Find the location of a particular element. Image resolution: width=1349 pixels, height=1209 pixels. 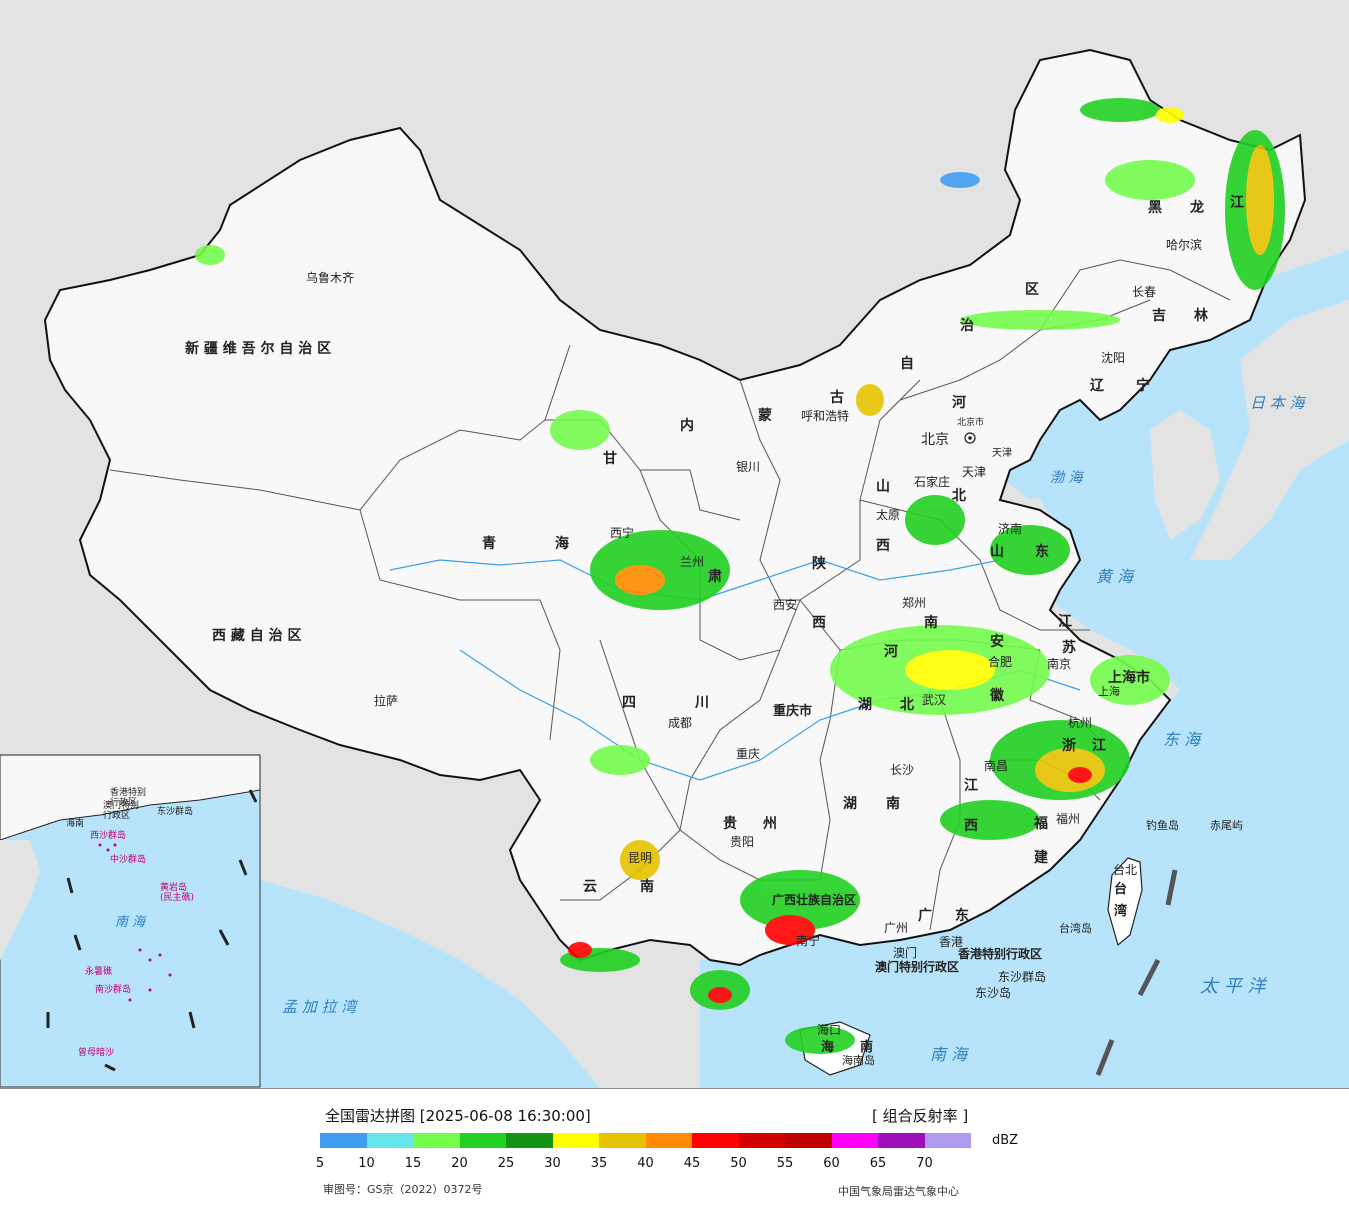

label-macau: 澳门 is located at coordinates (905, 952).